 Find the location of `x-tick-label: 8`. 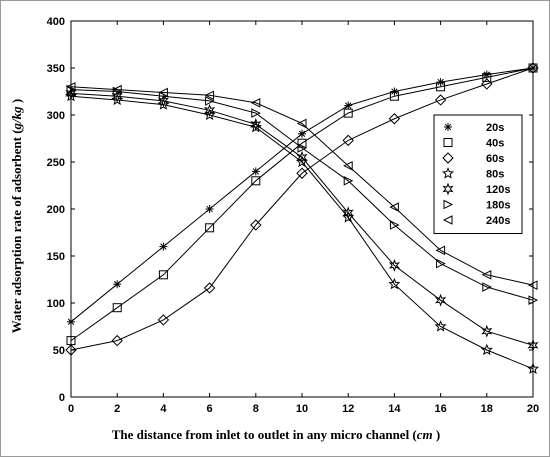

x-tick-label: 8 is located at coordinates (256, 409).